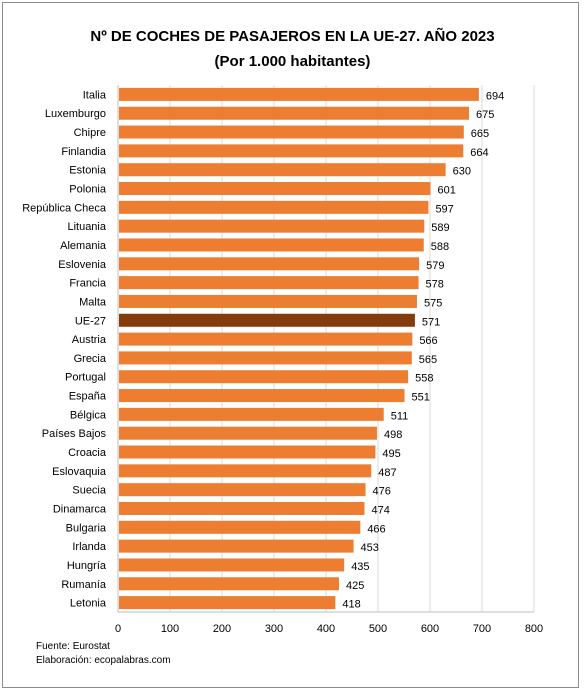 The width and height of the screenshot is (585, 692). Describe the element at coordinates (222, 629) in the screenshot. I see `x-tick-label: 200` at that location.